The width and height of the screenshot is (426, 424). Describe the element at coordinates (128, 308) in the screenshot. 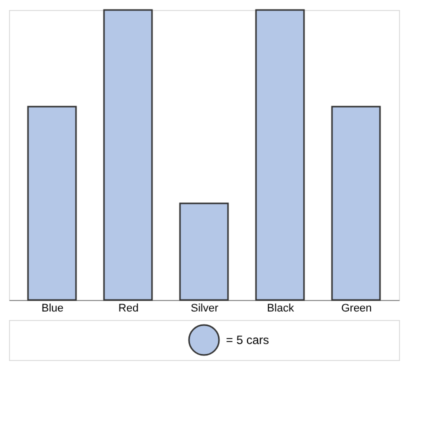

I see `x-tick-label: Red` at that location.